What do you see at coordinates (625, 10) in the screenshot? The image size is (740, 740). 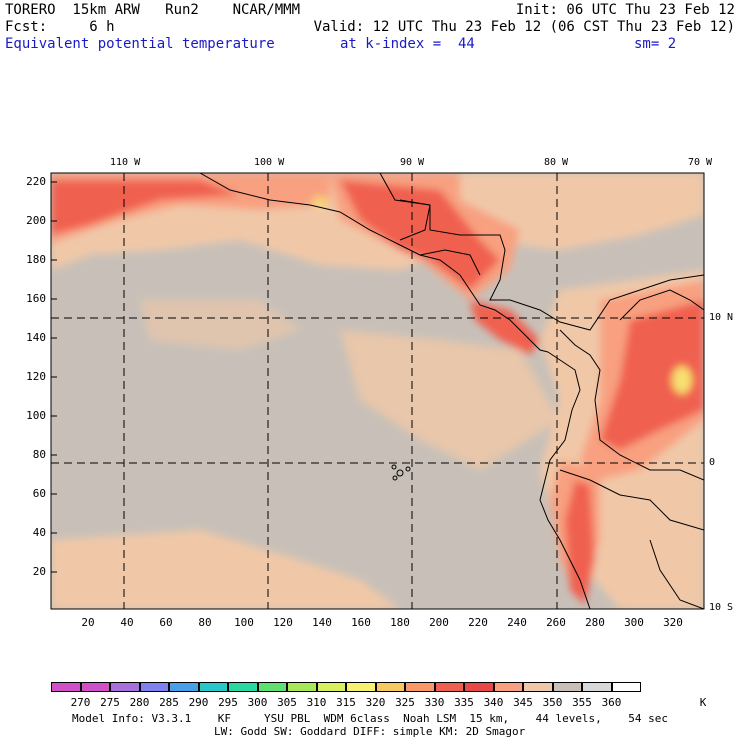 I see `init-time: Init: 06 UTC Thu 23 Feb 12` at bounding box center [625, 10].